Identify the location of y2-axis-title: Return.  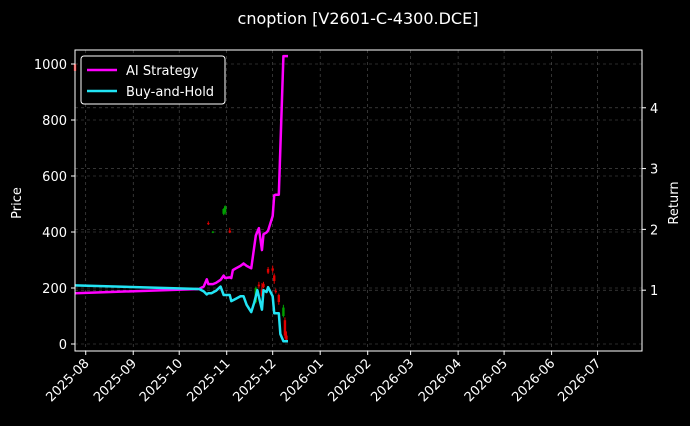
(674, 202).